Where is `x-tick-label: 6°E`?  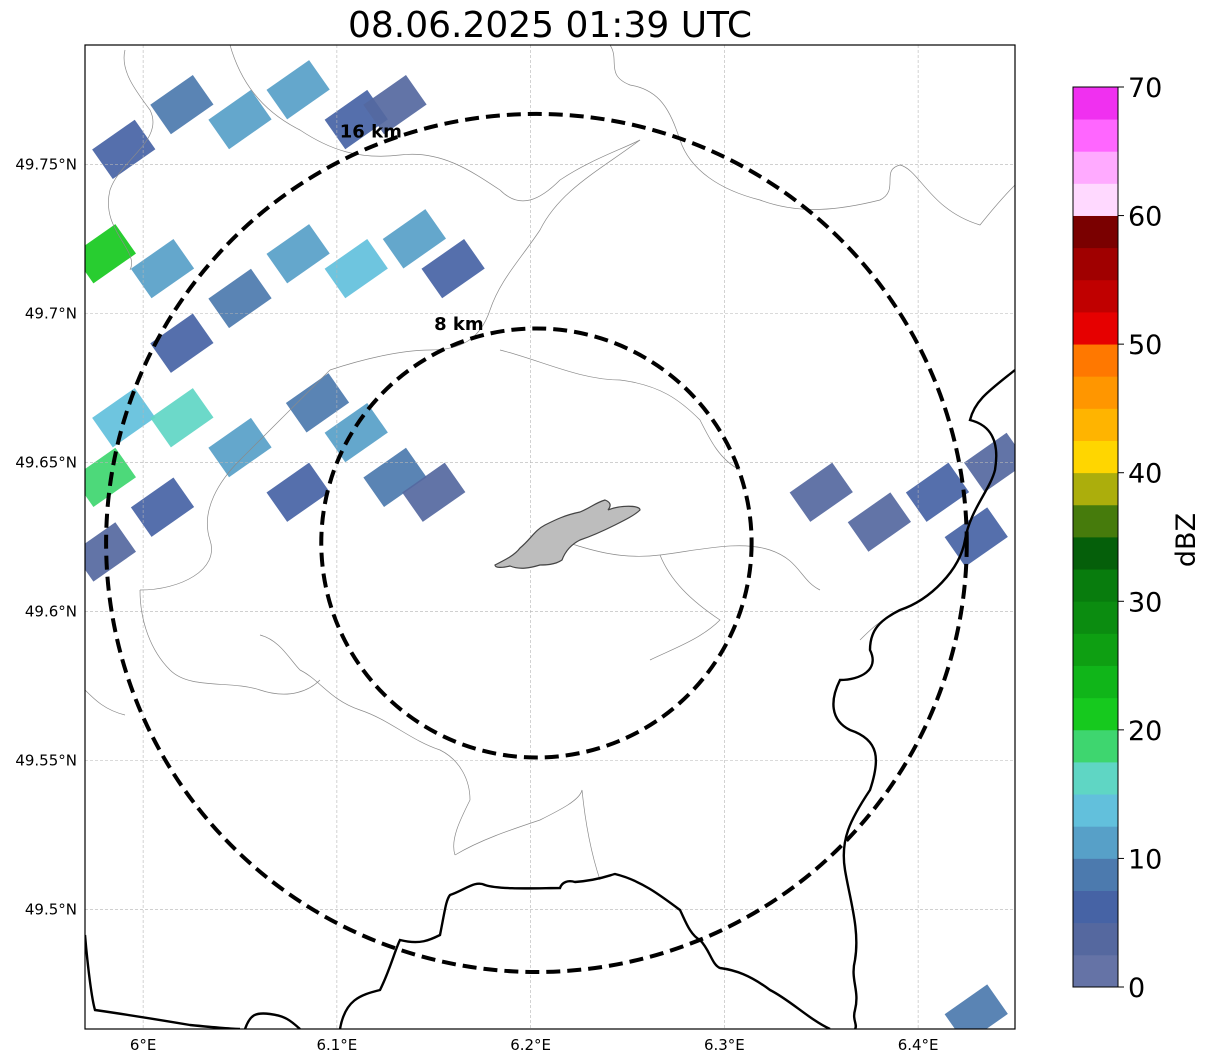
x-tick-label: 6°E is located at coordinates (143, 1045).